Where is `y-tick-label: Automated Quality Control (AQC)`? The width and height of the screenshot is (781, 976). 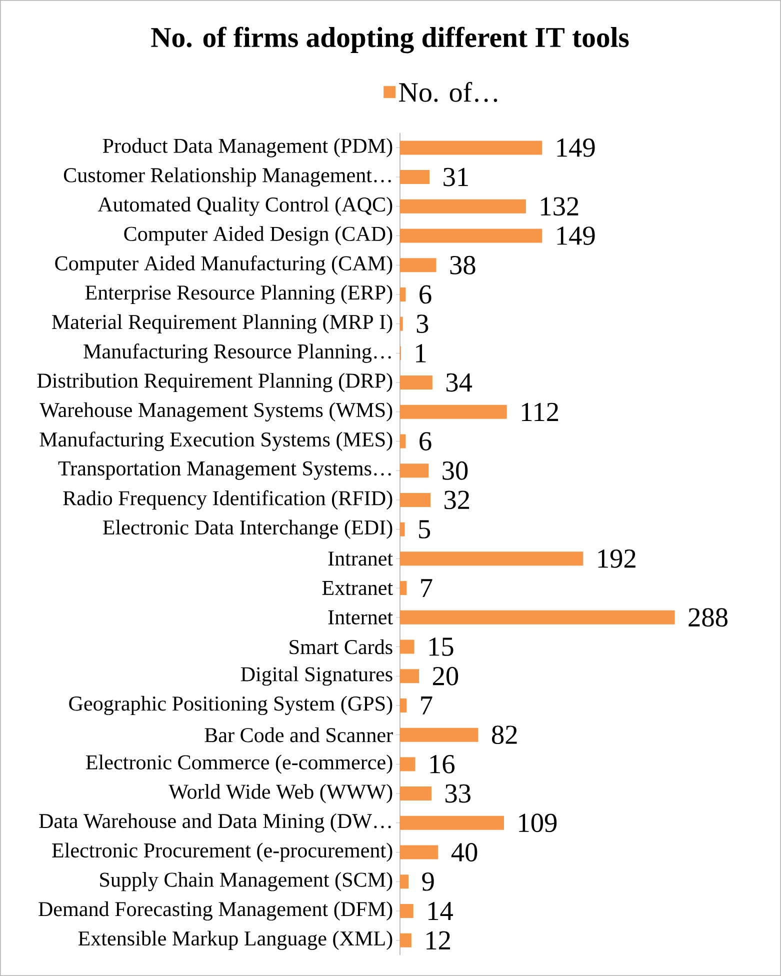
y-tick-label: Automated Quality Control (AQC) is located at coordinates (245, 206).